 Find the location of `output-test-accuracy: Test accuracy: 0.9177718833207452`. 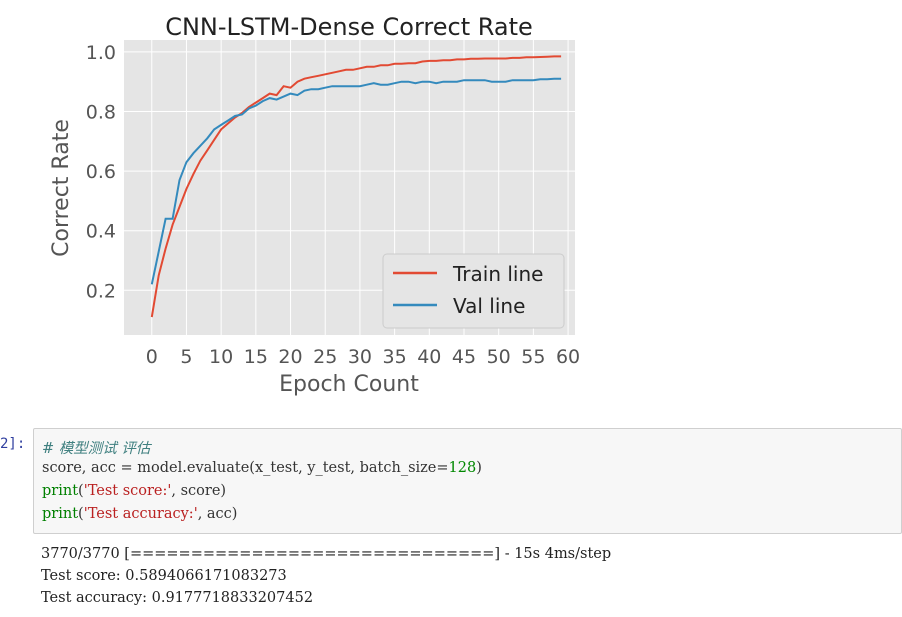

output-test-accuracy: Test accuracy: 0.9177718833207452 is located at coordinates (177, 598).